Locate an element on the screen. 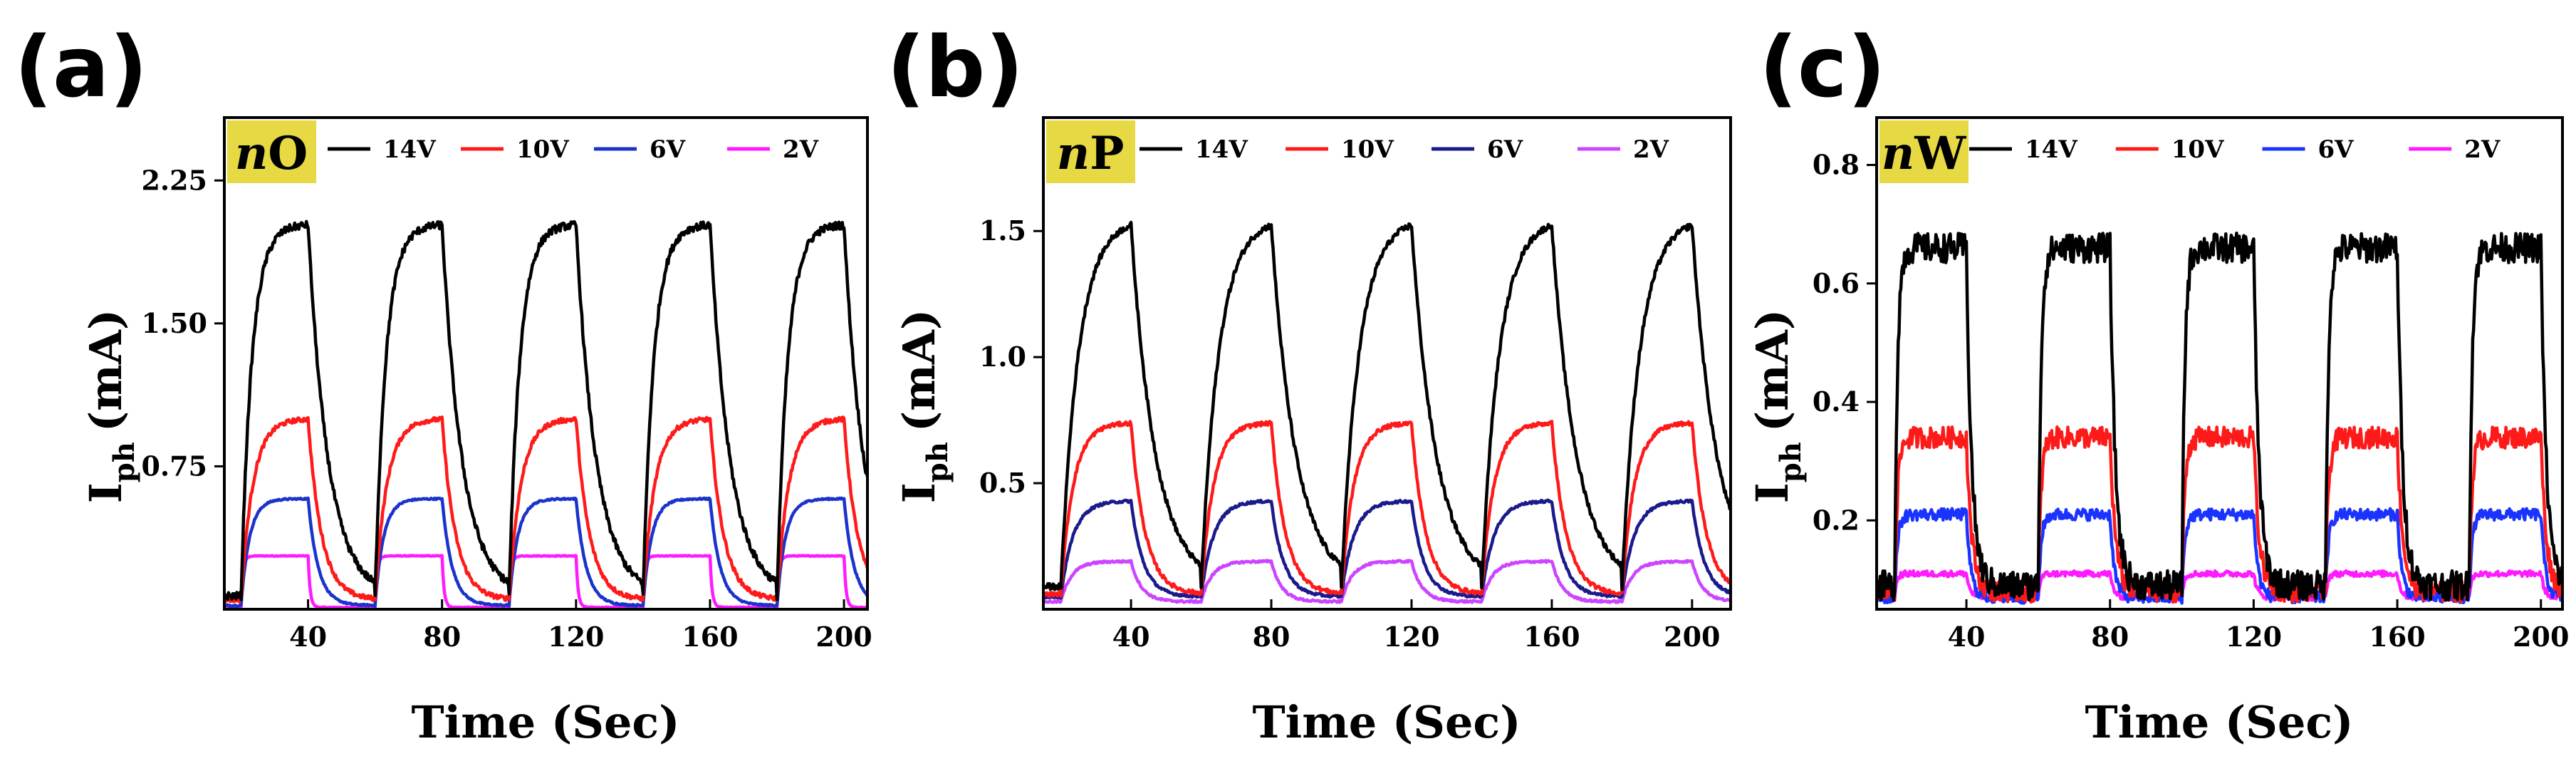 The width and height of the screenshot is (2576, 776). sample-badge-name: P is located at coordinates (1107, 153).